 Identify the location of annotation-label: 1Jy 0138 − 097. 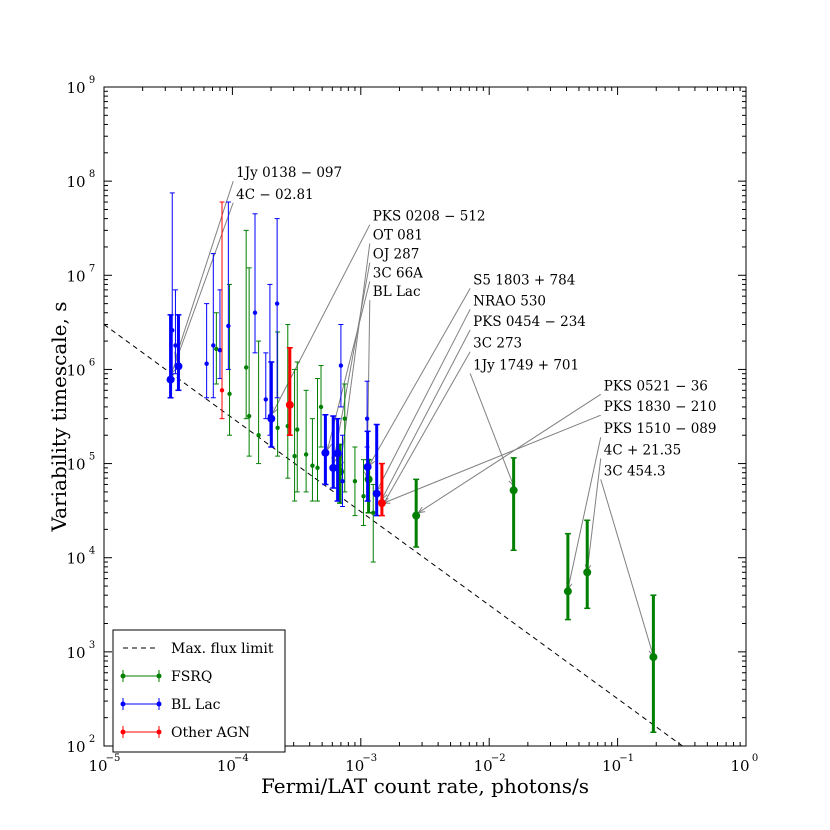
(289, 173).